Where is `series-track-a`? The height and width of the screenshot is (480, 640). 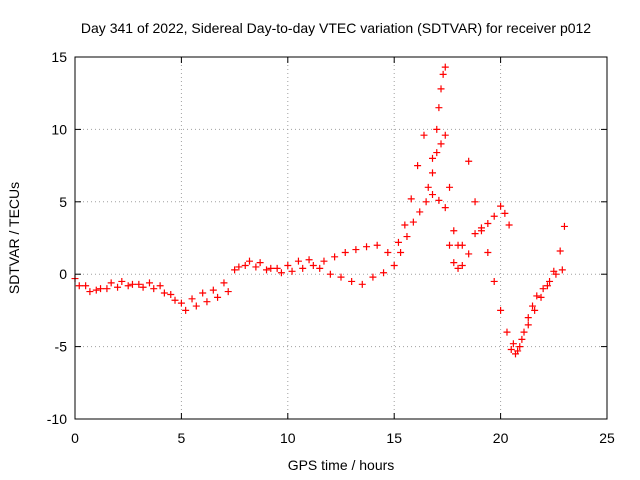
series-track-a is located at coordinates (260, 249).